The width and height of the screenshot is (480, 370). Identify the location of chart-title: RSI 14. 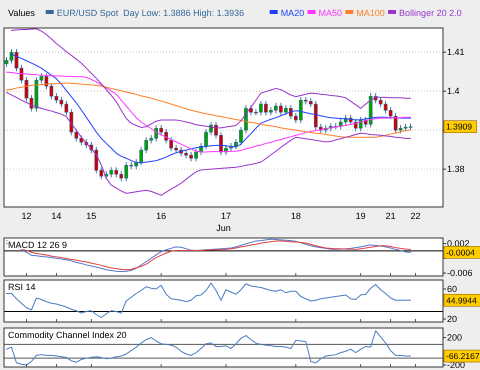
(22, 287).